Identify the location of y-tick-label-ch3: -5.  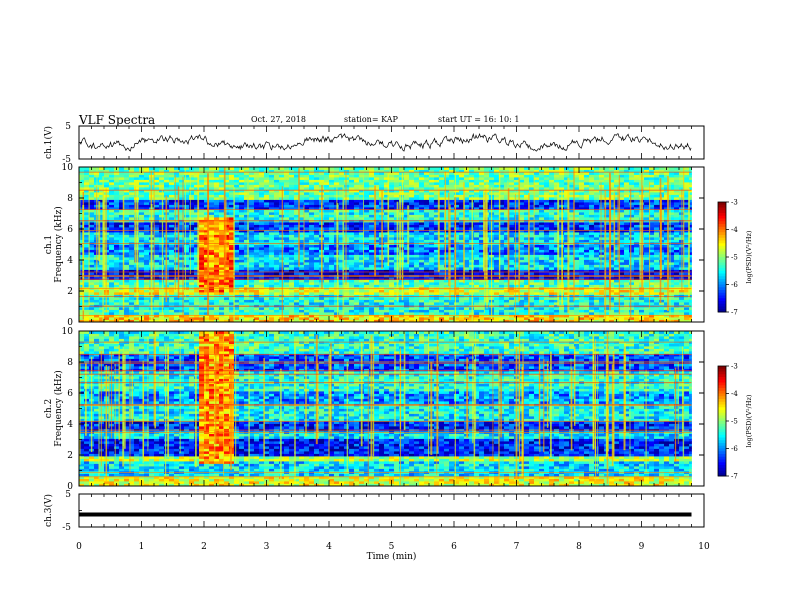
(66, 528).